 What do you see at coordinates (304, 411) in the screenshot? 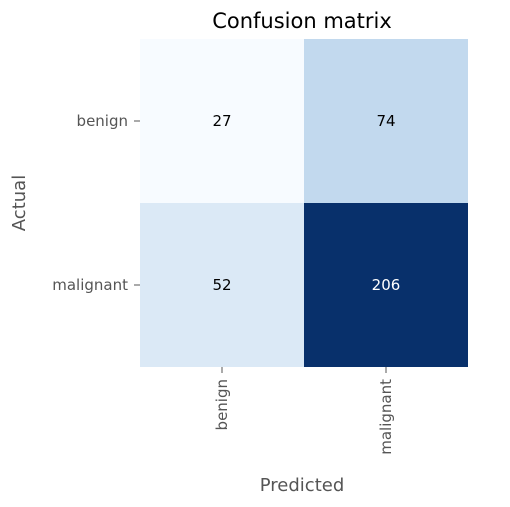
I see `x-axis-ticks: benign malignant` at bounding box center [304, 411].